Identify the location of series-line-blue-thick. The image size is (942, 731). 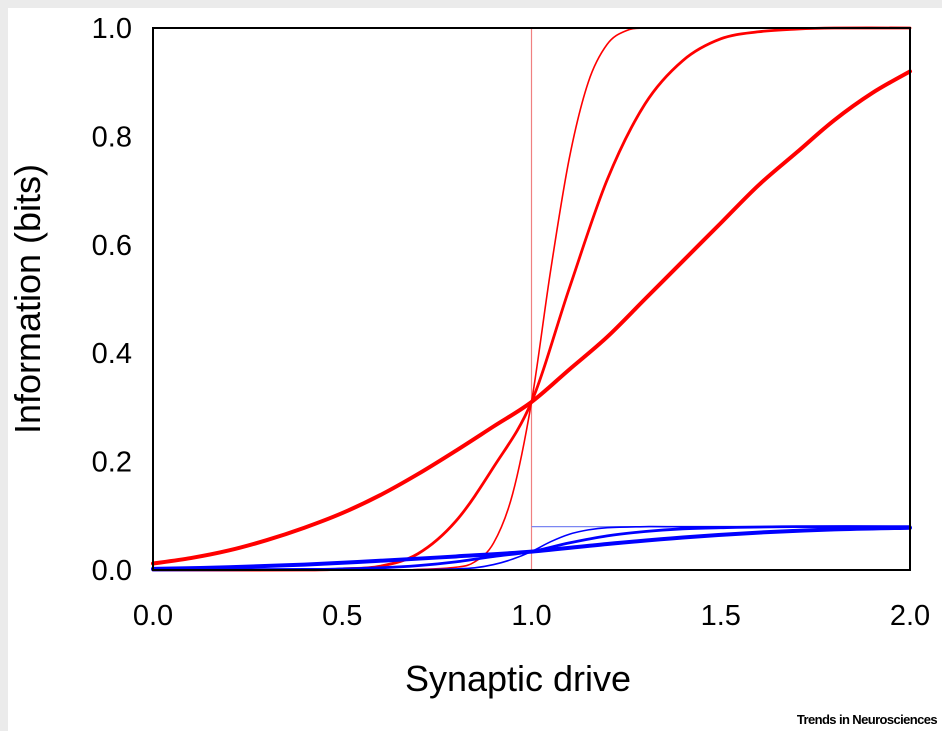
(531, 548).